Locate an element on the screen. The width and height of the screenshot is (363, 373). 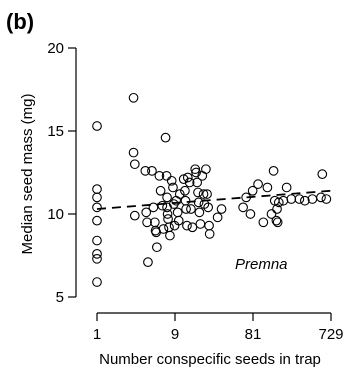
x-tick-label: 81 is located at coordinates (253, 334).